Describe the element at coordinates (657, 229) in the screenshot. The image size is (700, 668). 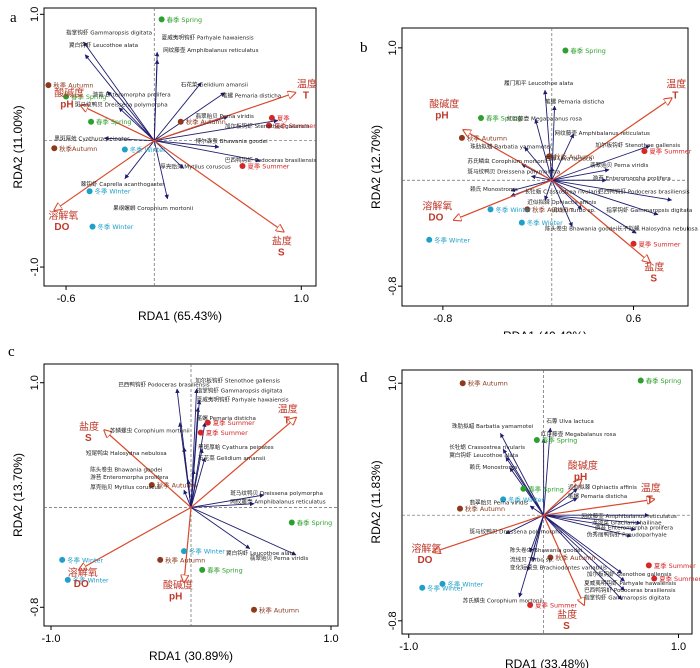
I see `species-label: 长不拟蝇 Halosydna nebulosa` at that location.